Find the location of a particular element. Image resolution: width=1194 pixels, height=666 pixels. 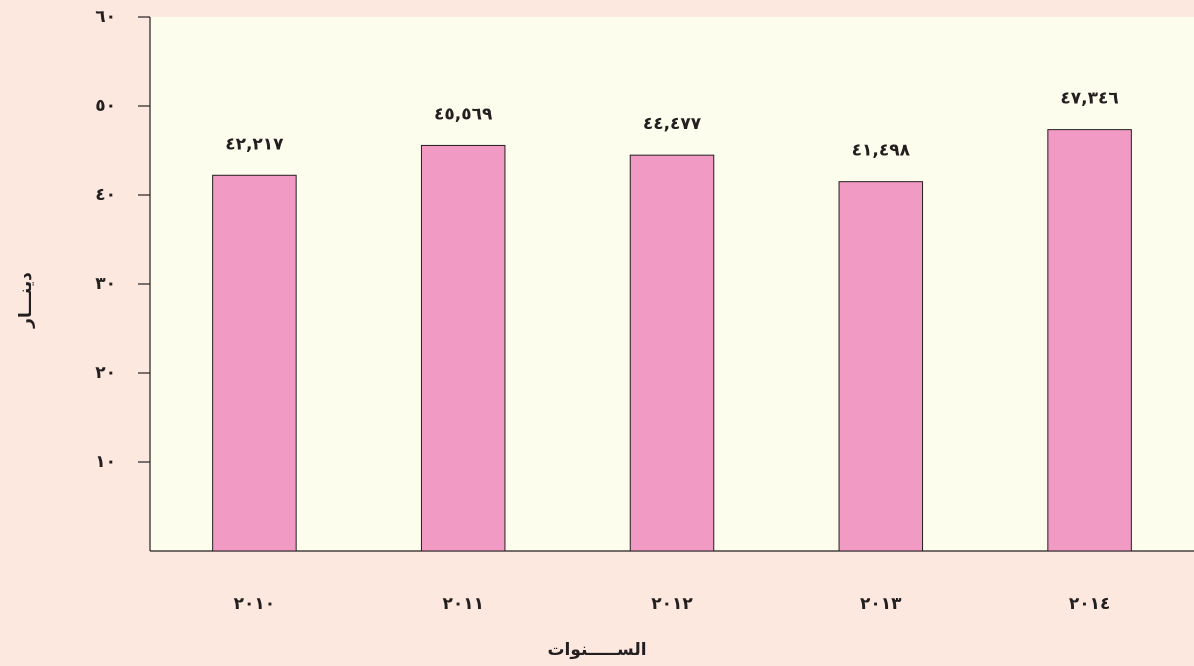

value-label: ٤٢,٢١٧ is located at coordinates (254, 144).